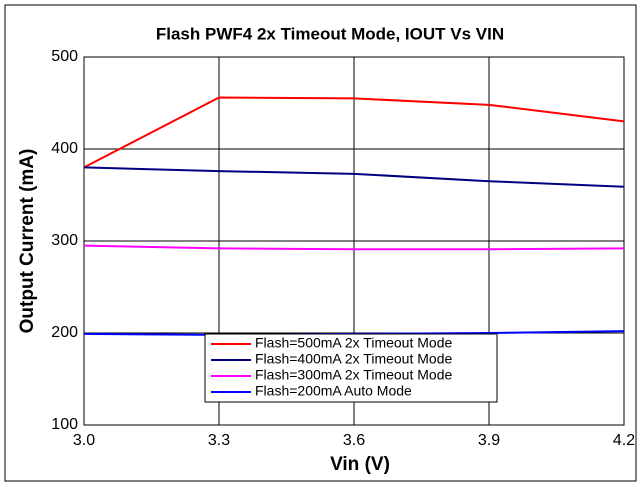 The width and height of the screenshot is (642, 487). I want to click on legend-label: Flash=200mA Auto Mode, so click(333, 391).